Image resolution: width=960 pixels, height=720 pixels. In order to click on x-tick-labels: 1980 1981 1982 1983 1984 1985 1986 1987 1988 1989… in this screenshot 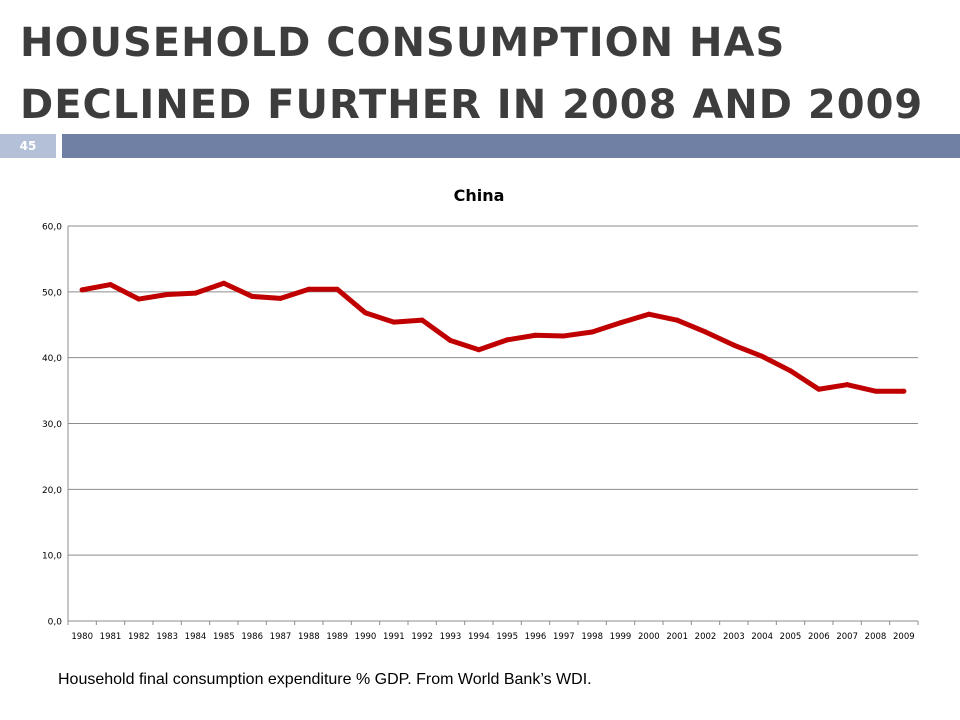, I will do `click(492, 637)`.